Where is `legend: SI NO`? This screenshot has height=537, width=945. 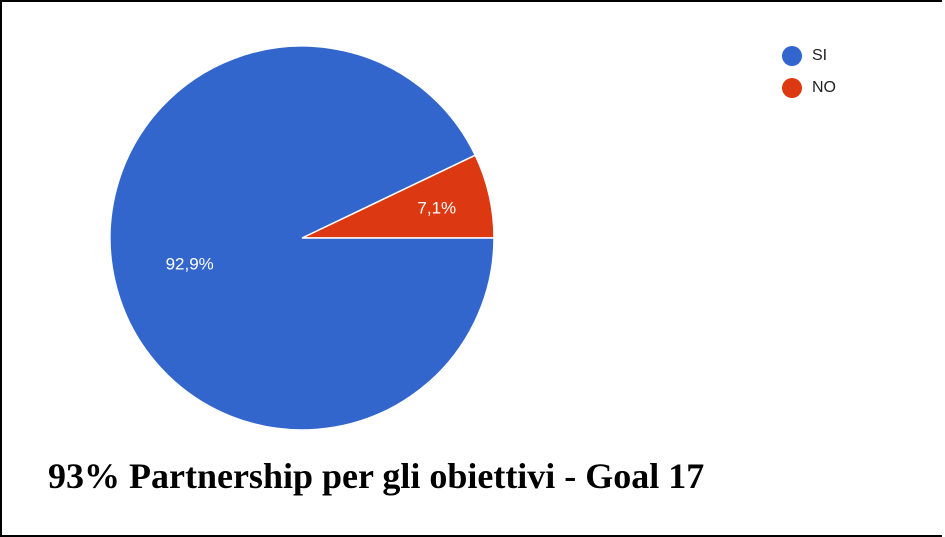
legend: SI NO is located at coordinates (809, 77).